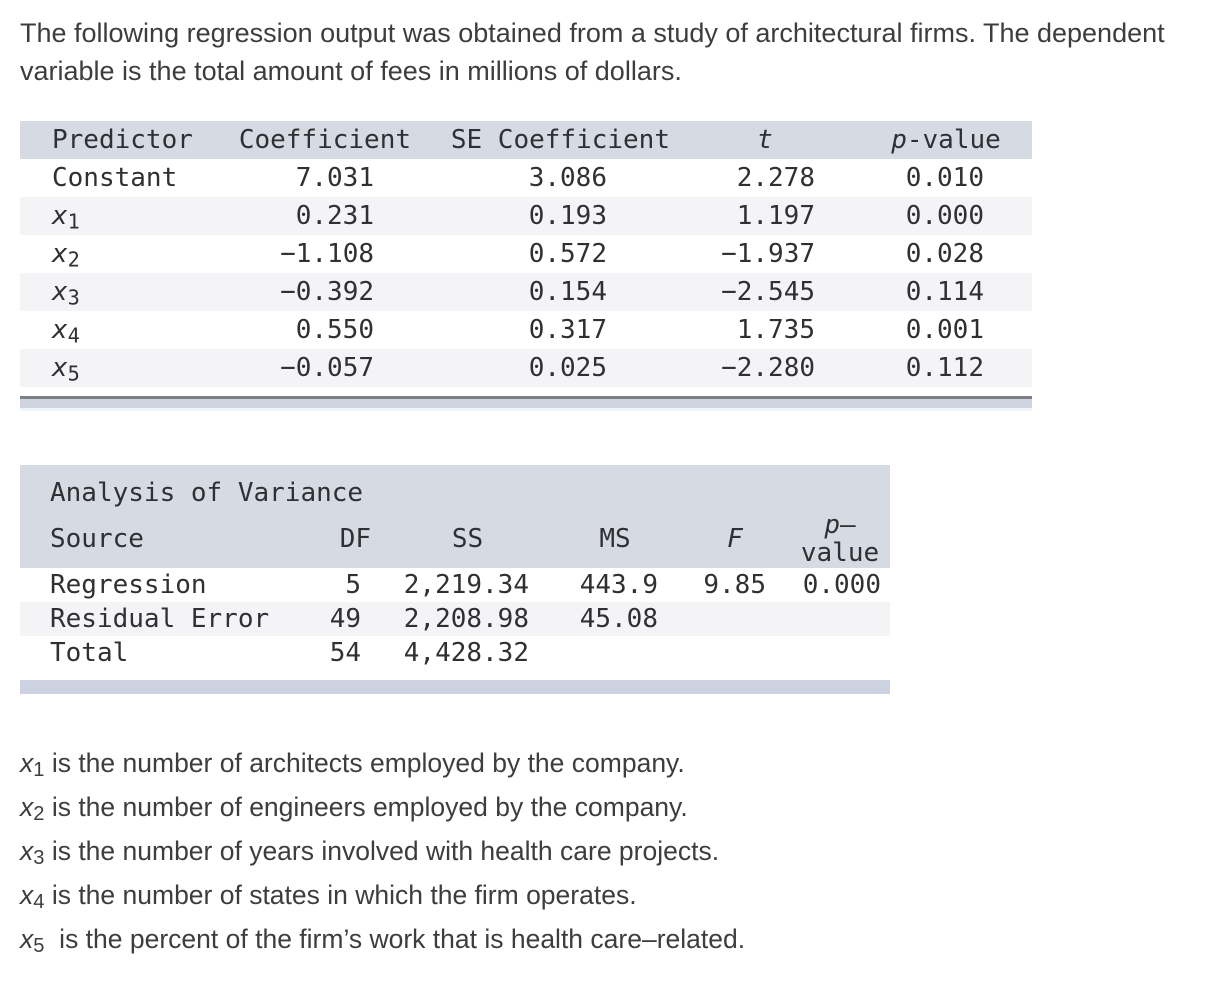 This screenshot has width=1216, height=981. Describe the element at coordinates (332, 539) in the screenshot. I see `header-df: DF` at that location.